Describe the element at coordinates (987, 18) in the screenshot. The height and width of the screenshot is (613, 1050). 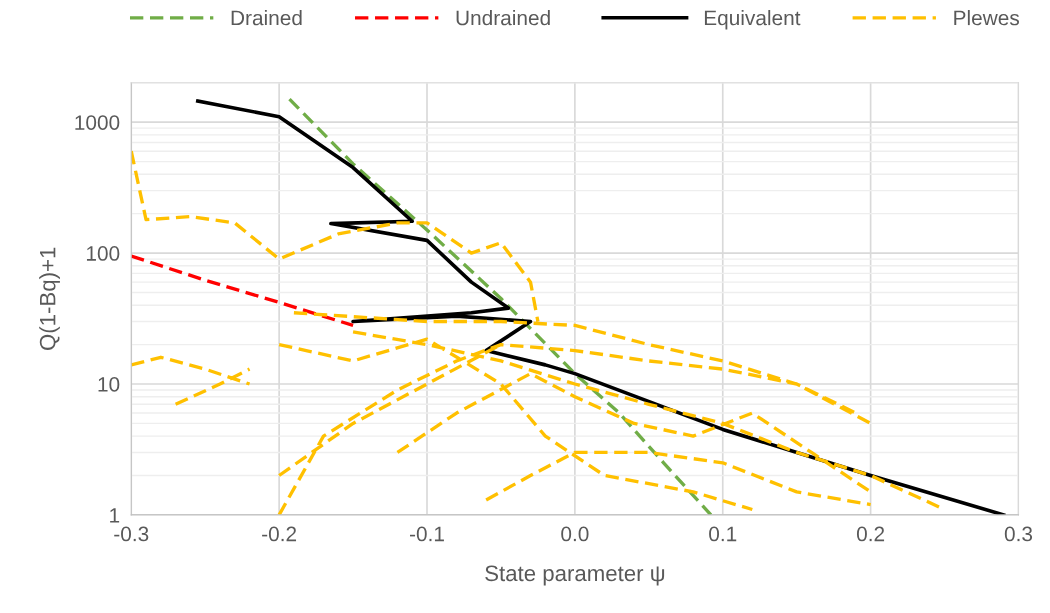
I see `legend-label: Plewes` at that location.